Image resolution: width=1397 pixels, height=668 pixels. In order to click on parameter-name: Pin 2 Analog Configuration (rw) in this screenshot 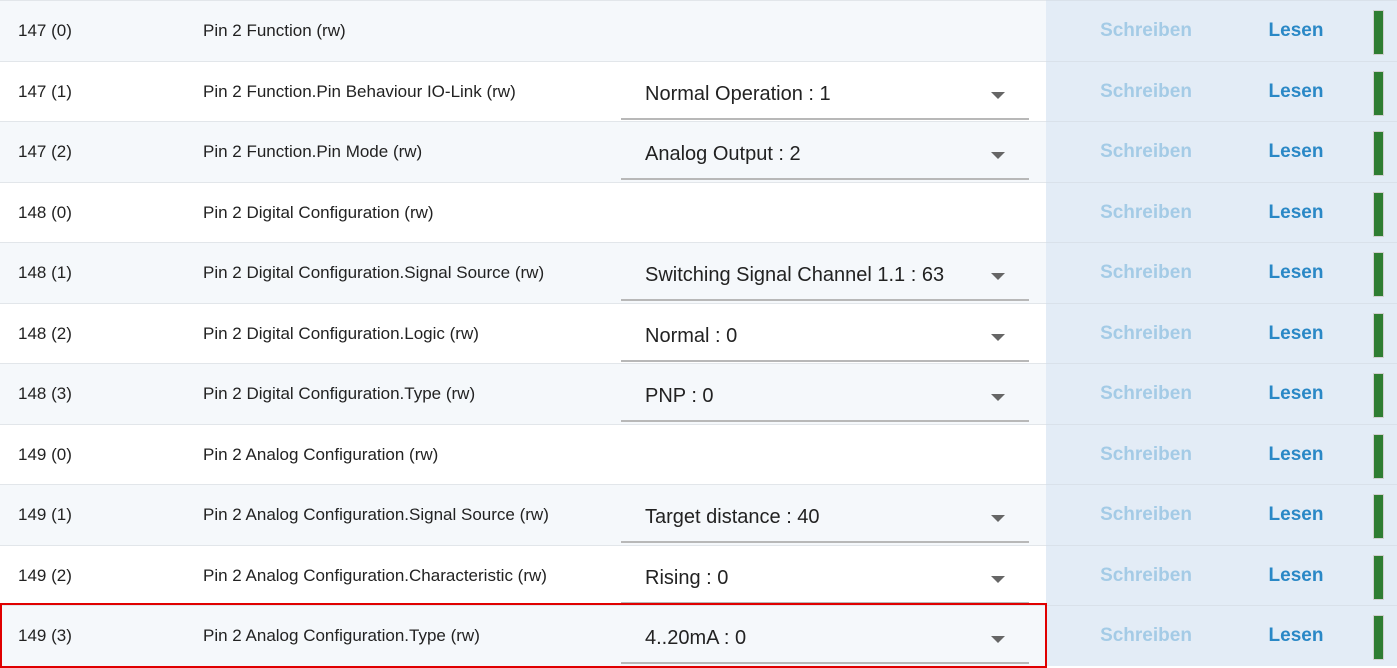, I will do `click(321, 454)`.